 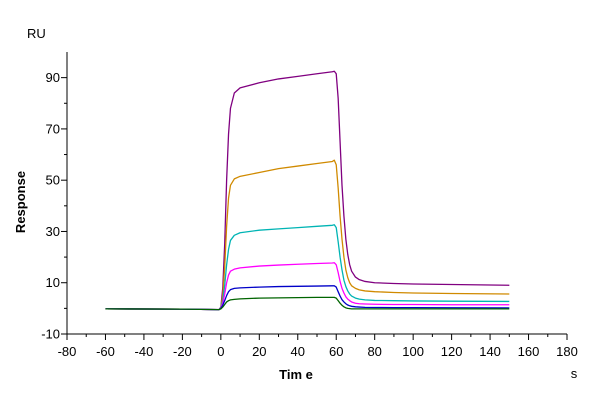 What do you see at coordinates (318, 346) in the screenshot?
I see `x-axis-ticks: -80 -60 -40 -20 0 20 40 60 80 100 120 140 160 180` at bounding box center [318, 346].